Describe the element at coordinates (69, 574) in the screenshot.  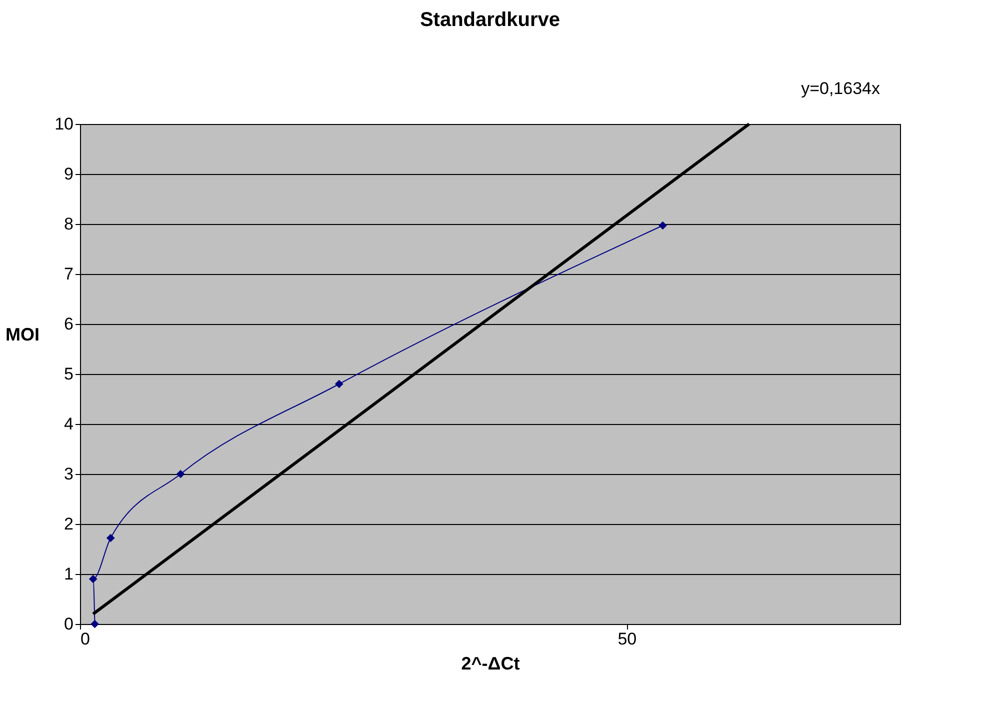
I see `y-tick-label: 1` at that location.